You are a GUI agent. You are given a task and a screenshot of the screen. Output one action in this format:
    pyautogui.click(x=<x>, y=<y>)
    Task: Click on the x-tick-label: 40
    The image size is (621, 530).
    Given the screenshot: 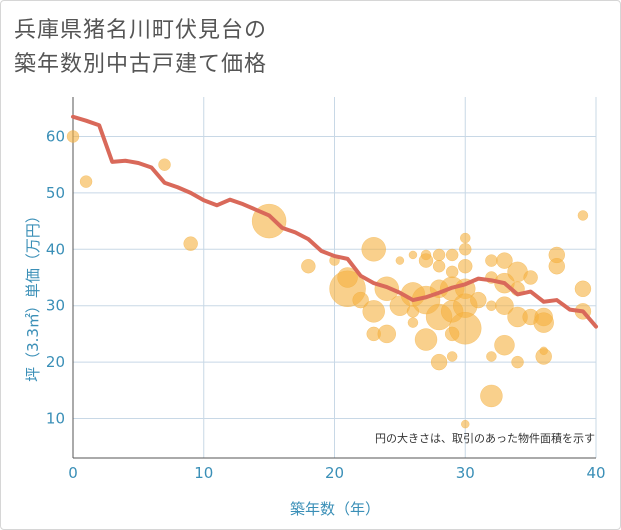 What is the action you would take?
    pyautogui.click(x=595, y=473)
    